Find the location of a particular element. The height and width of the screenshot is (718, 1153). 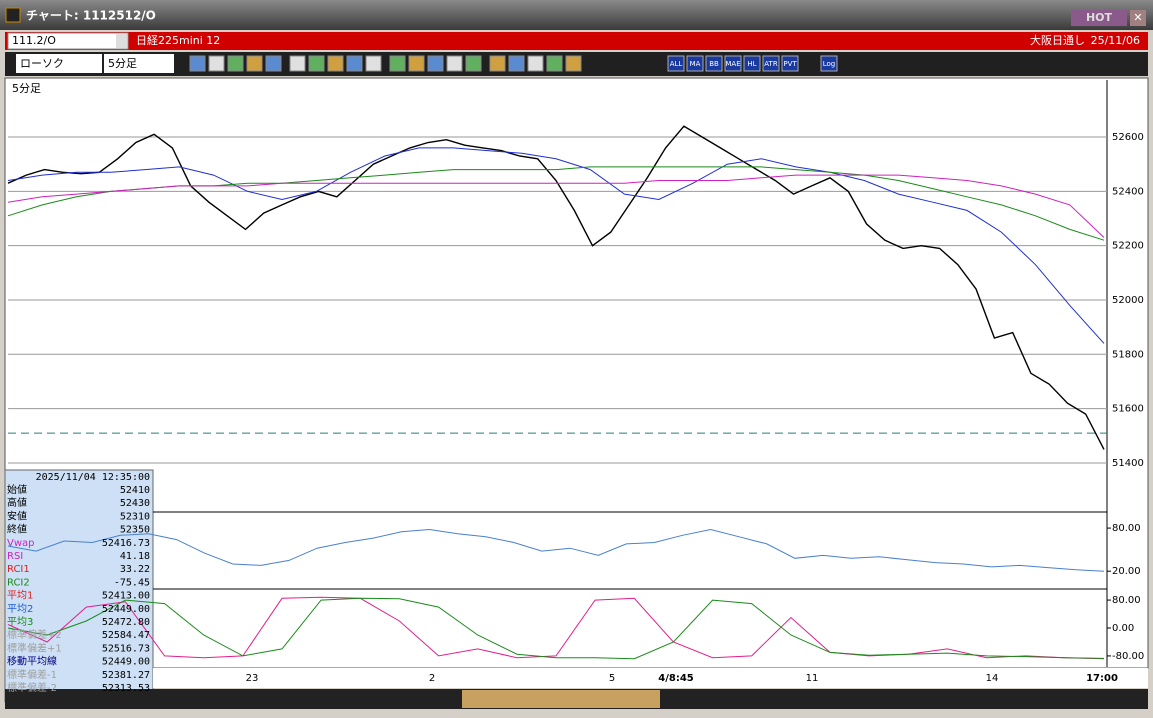

info-value: 52472.80 is located at coordinates (126, 622).